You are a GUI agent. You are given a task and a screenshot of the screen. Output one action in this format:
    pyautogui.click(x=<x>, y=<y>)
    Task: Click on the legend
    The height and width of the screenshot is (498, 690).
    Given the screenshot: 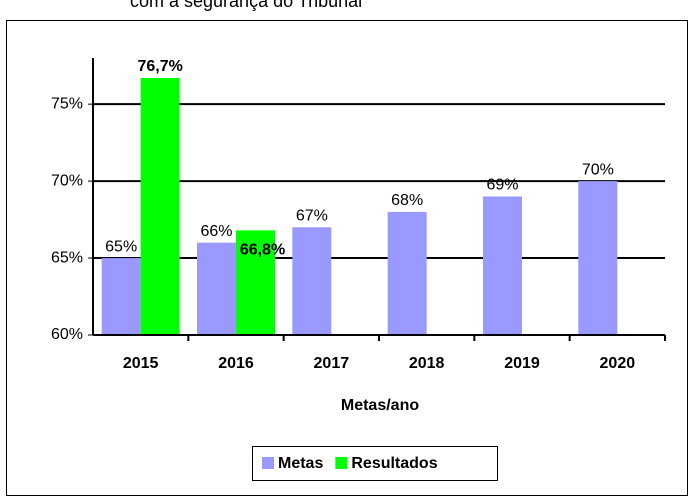 What is the action you would take?
    pyautogui.click(x=375, y=463)
    